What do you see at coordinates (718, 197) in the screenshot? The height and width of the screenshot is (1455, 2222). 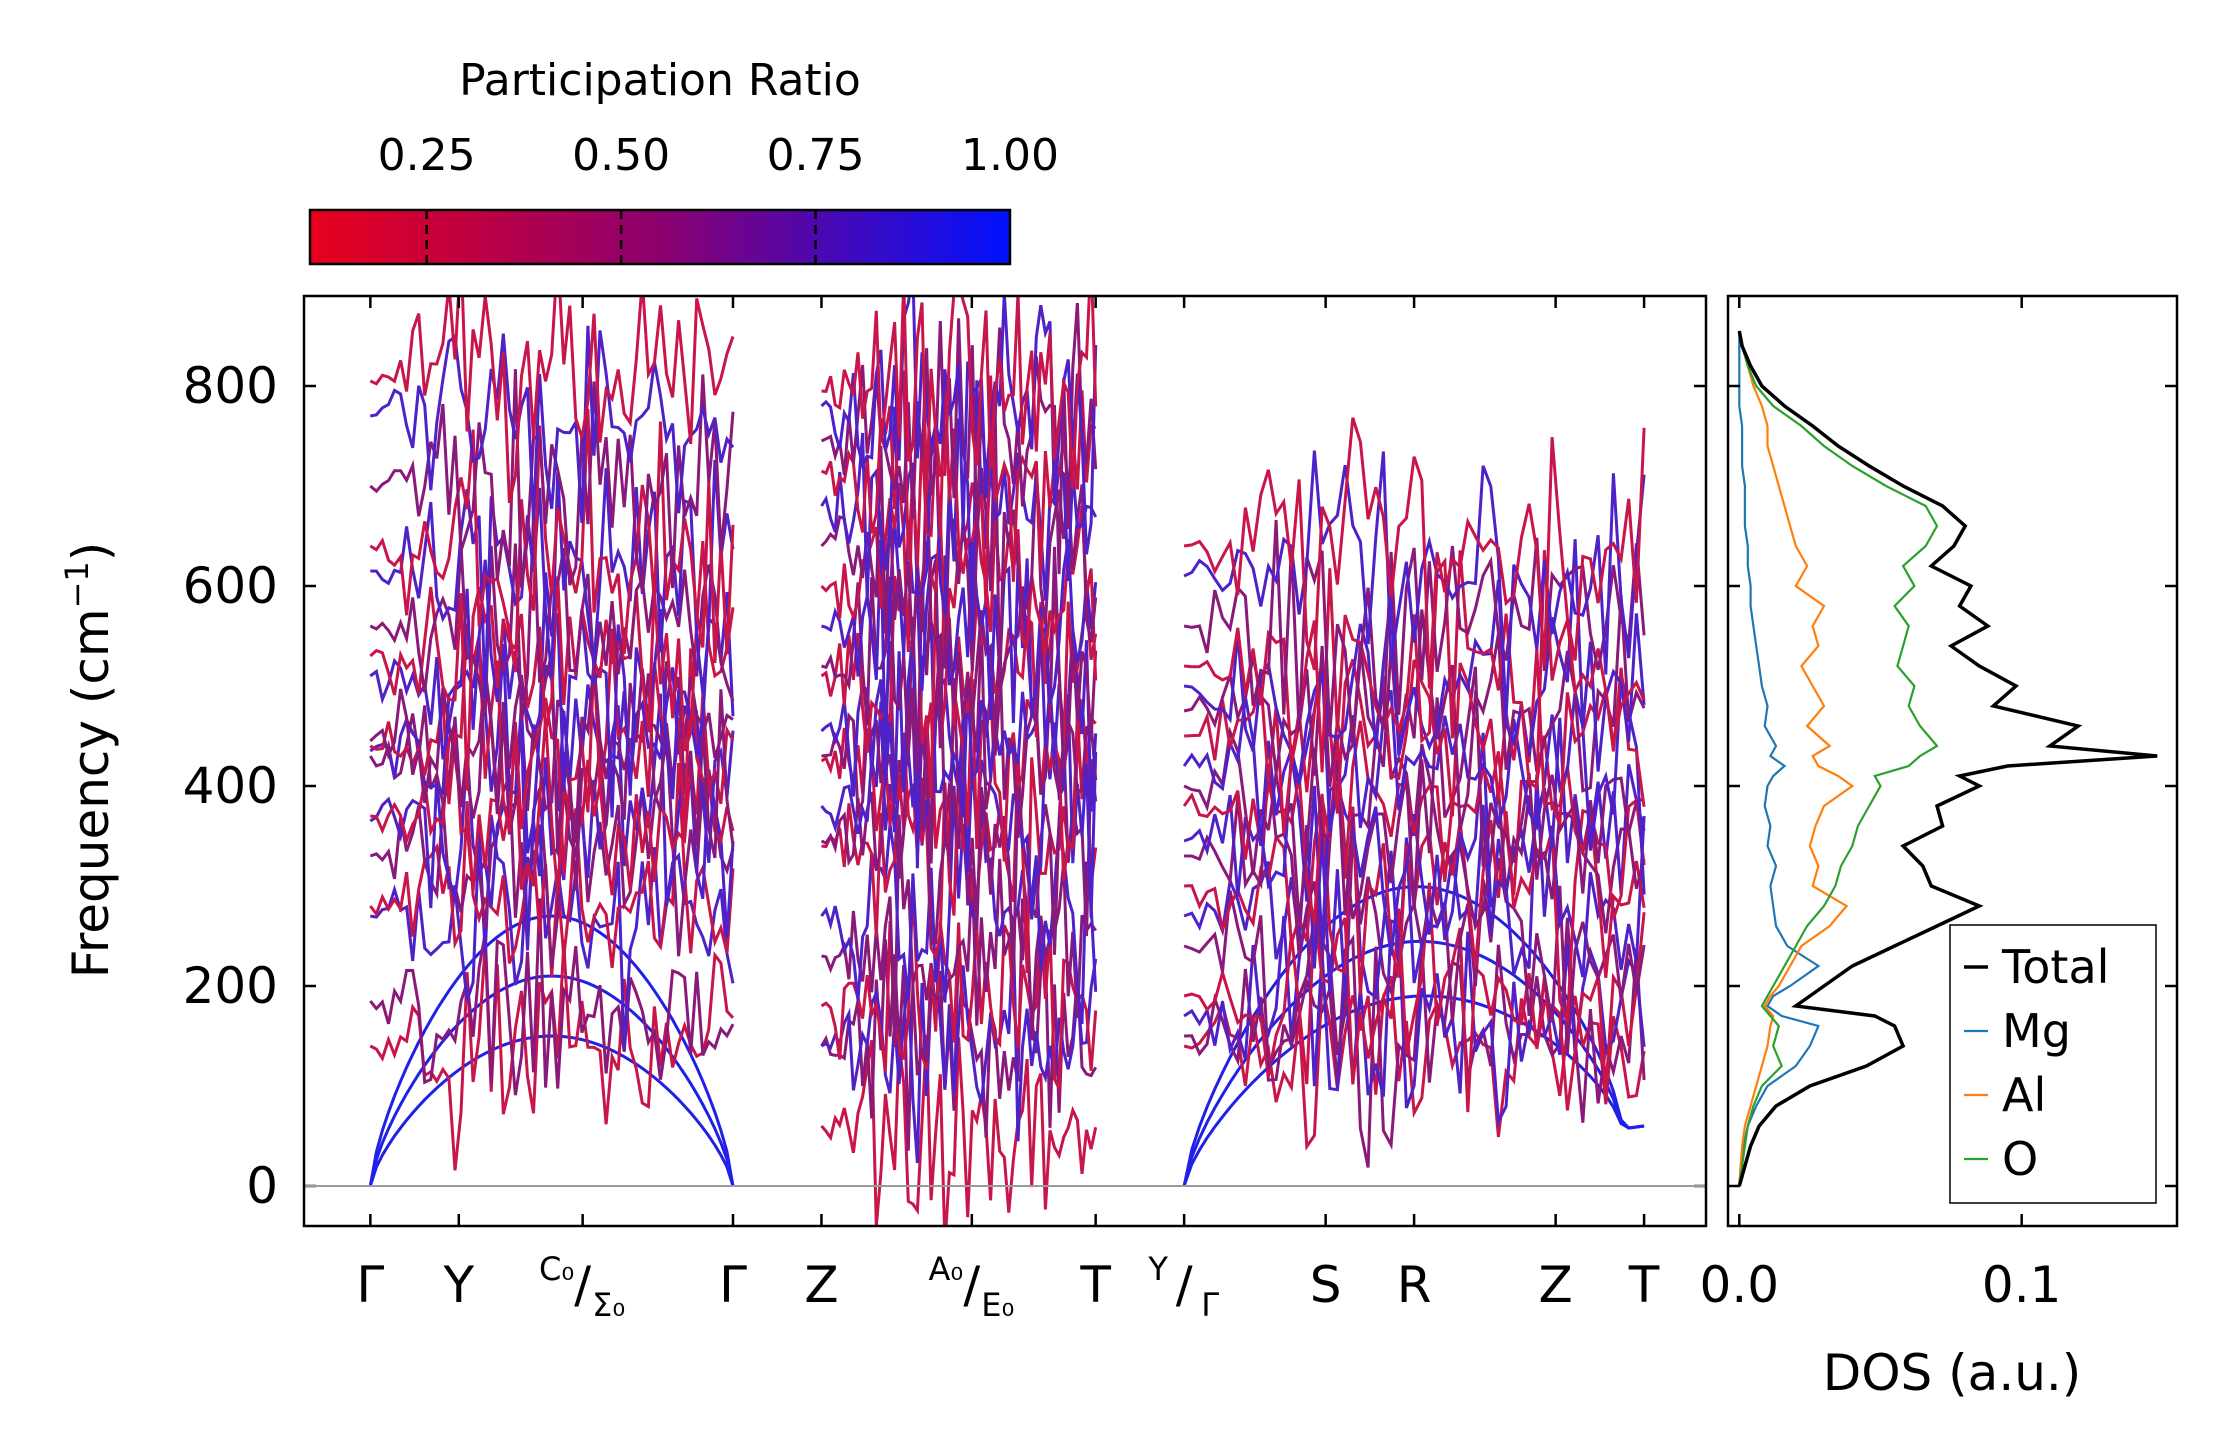 I see `colorbar-ticks: 0.25 0.50 0.75 1.00` at bounding box center [718, 197].